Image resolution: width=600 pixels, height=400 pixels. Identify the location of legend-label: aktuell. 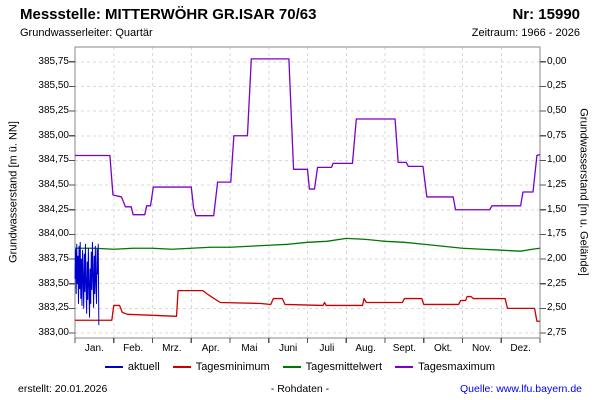
(143, 367).